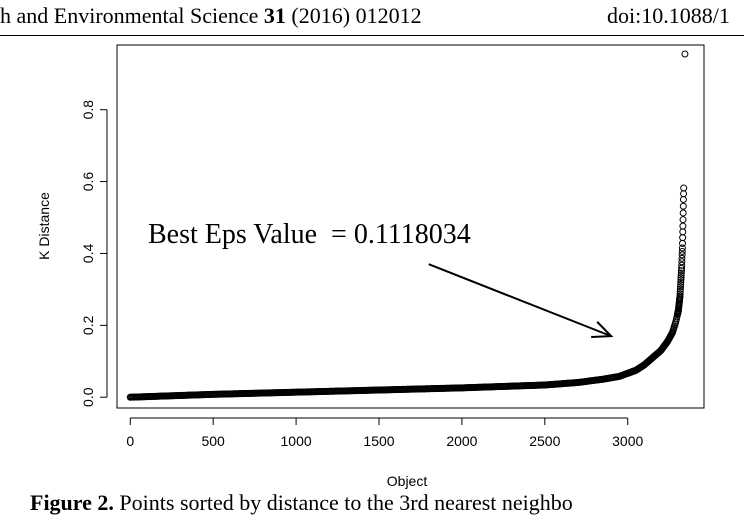 This screenshot has width=744, height=520. What do you see at coordinates (88, 182) in the screenshot?
I see `y-tick-label: 0.6` at bounding box center [88, 182].